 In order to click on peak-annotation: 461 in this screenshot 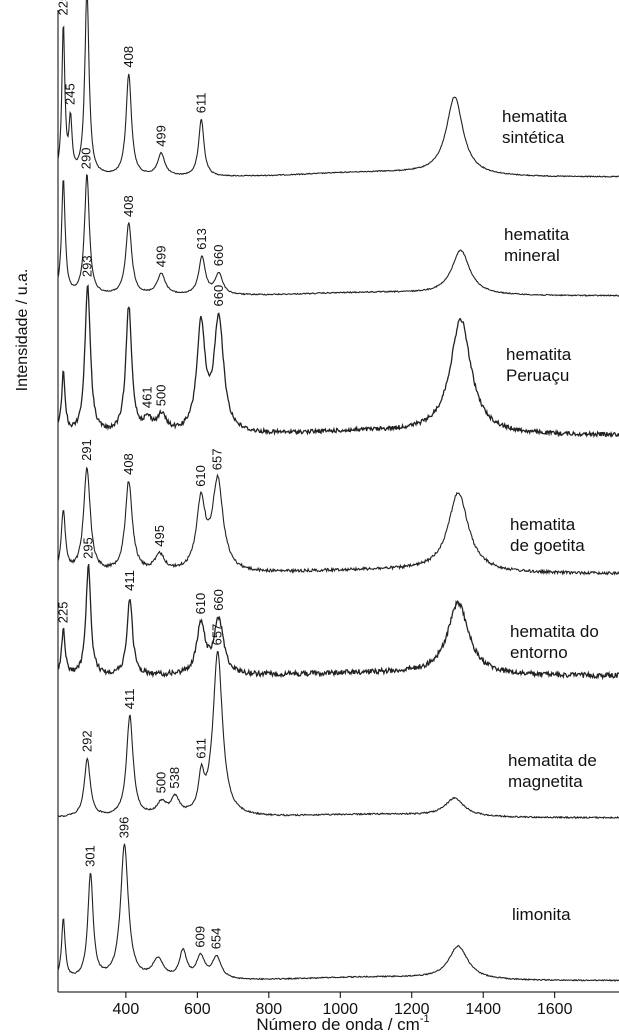, I will do `click(147, 397)`.